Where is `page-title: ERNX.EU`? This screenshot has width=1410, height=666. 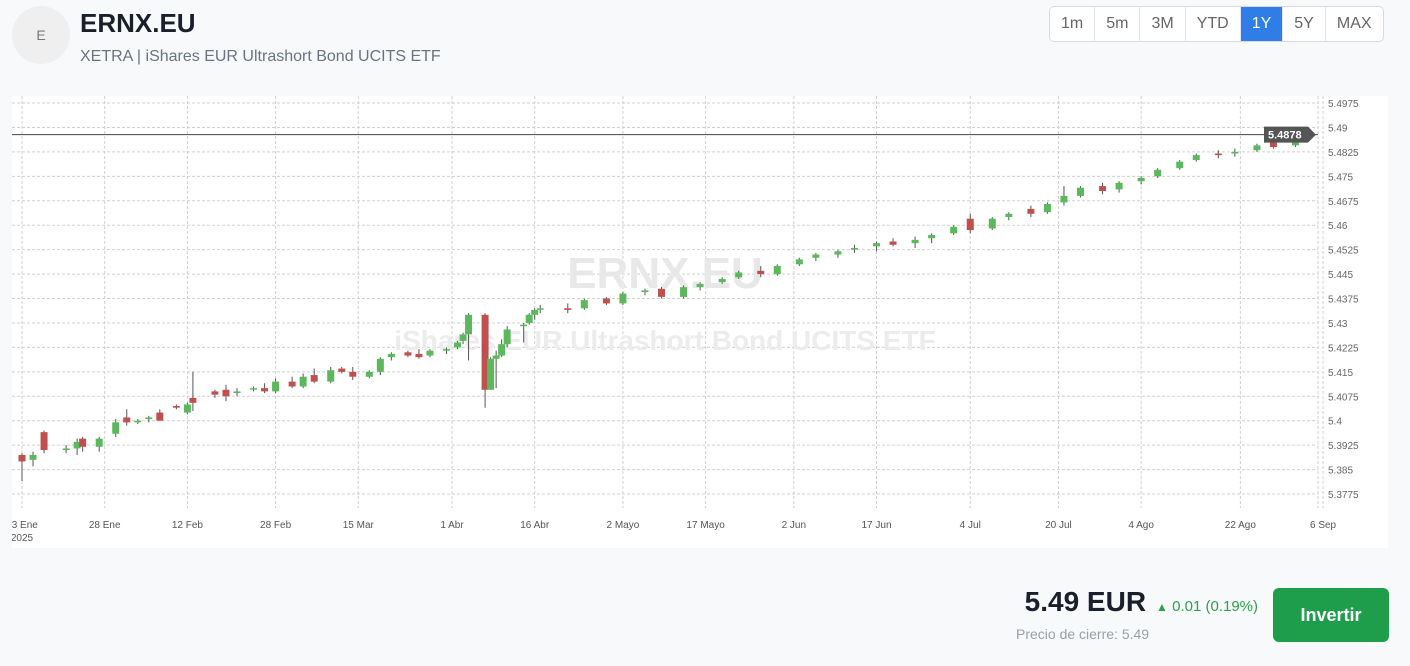 page-title: ERNX.EU is located at coordinates (138, 23).